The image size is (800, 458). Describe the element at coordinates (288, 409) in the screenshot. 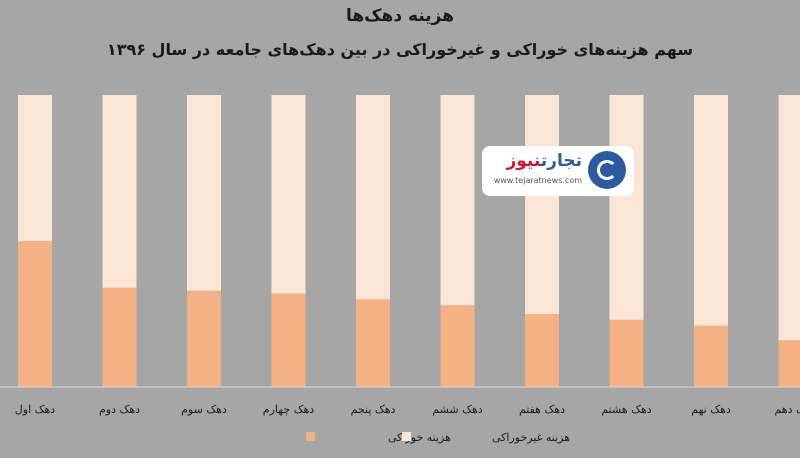

I see `x-tick-label: دهک چهارم` at that location.